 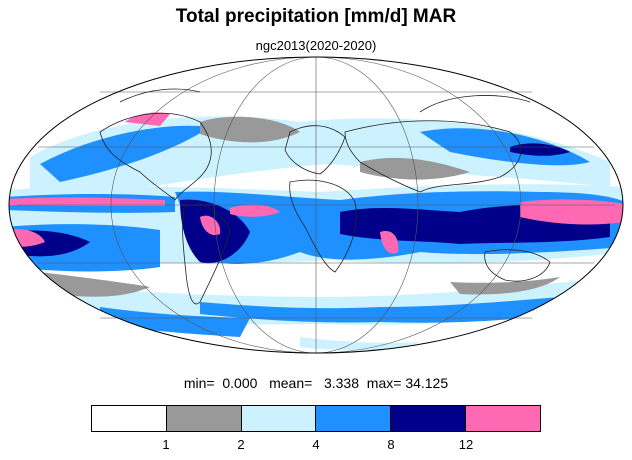 I want to click on colorbar-ticks: 1 2 4 8 12, so click(x=316, y=445).